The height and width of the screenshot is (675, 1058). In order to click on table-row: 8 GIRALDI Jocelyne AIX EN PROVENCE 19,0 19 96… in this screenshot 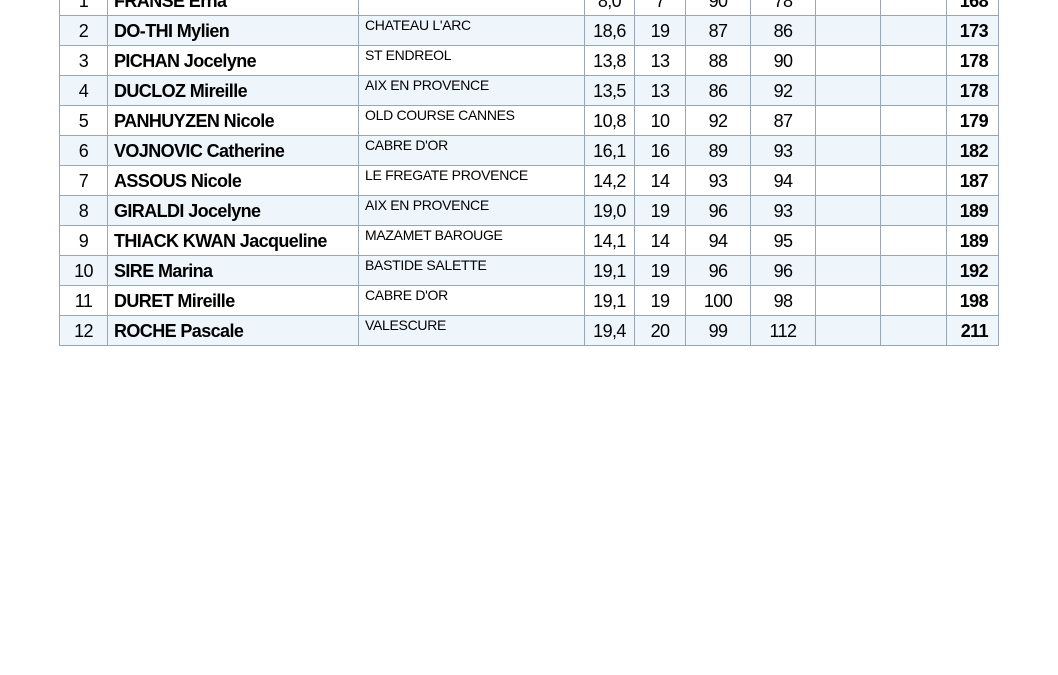, I will do `click(529, 211)`.